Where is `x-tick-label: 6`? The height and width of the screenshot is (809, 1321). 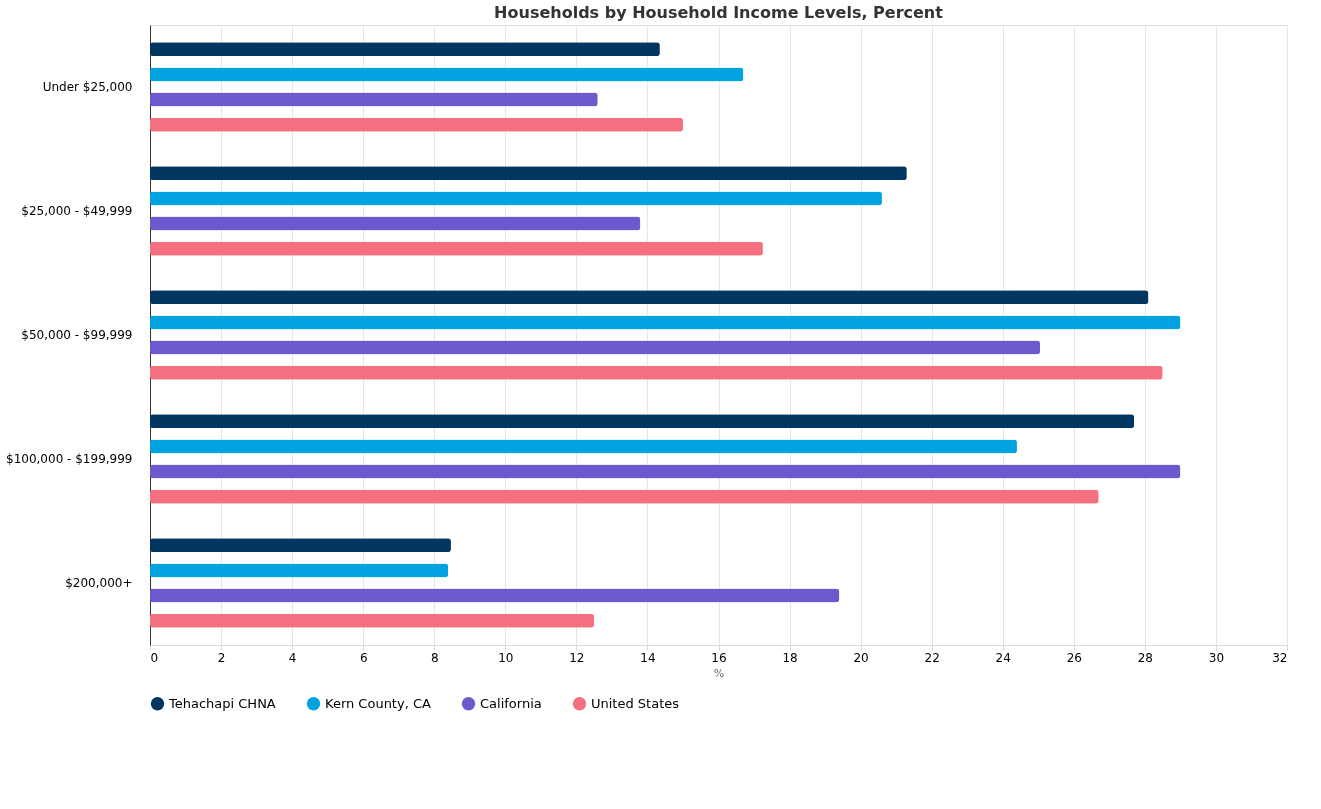
x-tick-label: 6 is located at coordinates (363, 657).